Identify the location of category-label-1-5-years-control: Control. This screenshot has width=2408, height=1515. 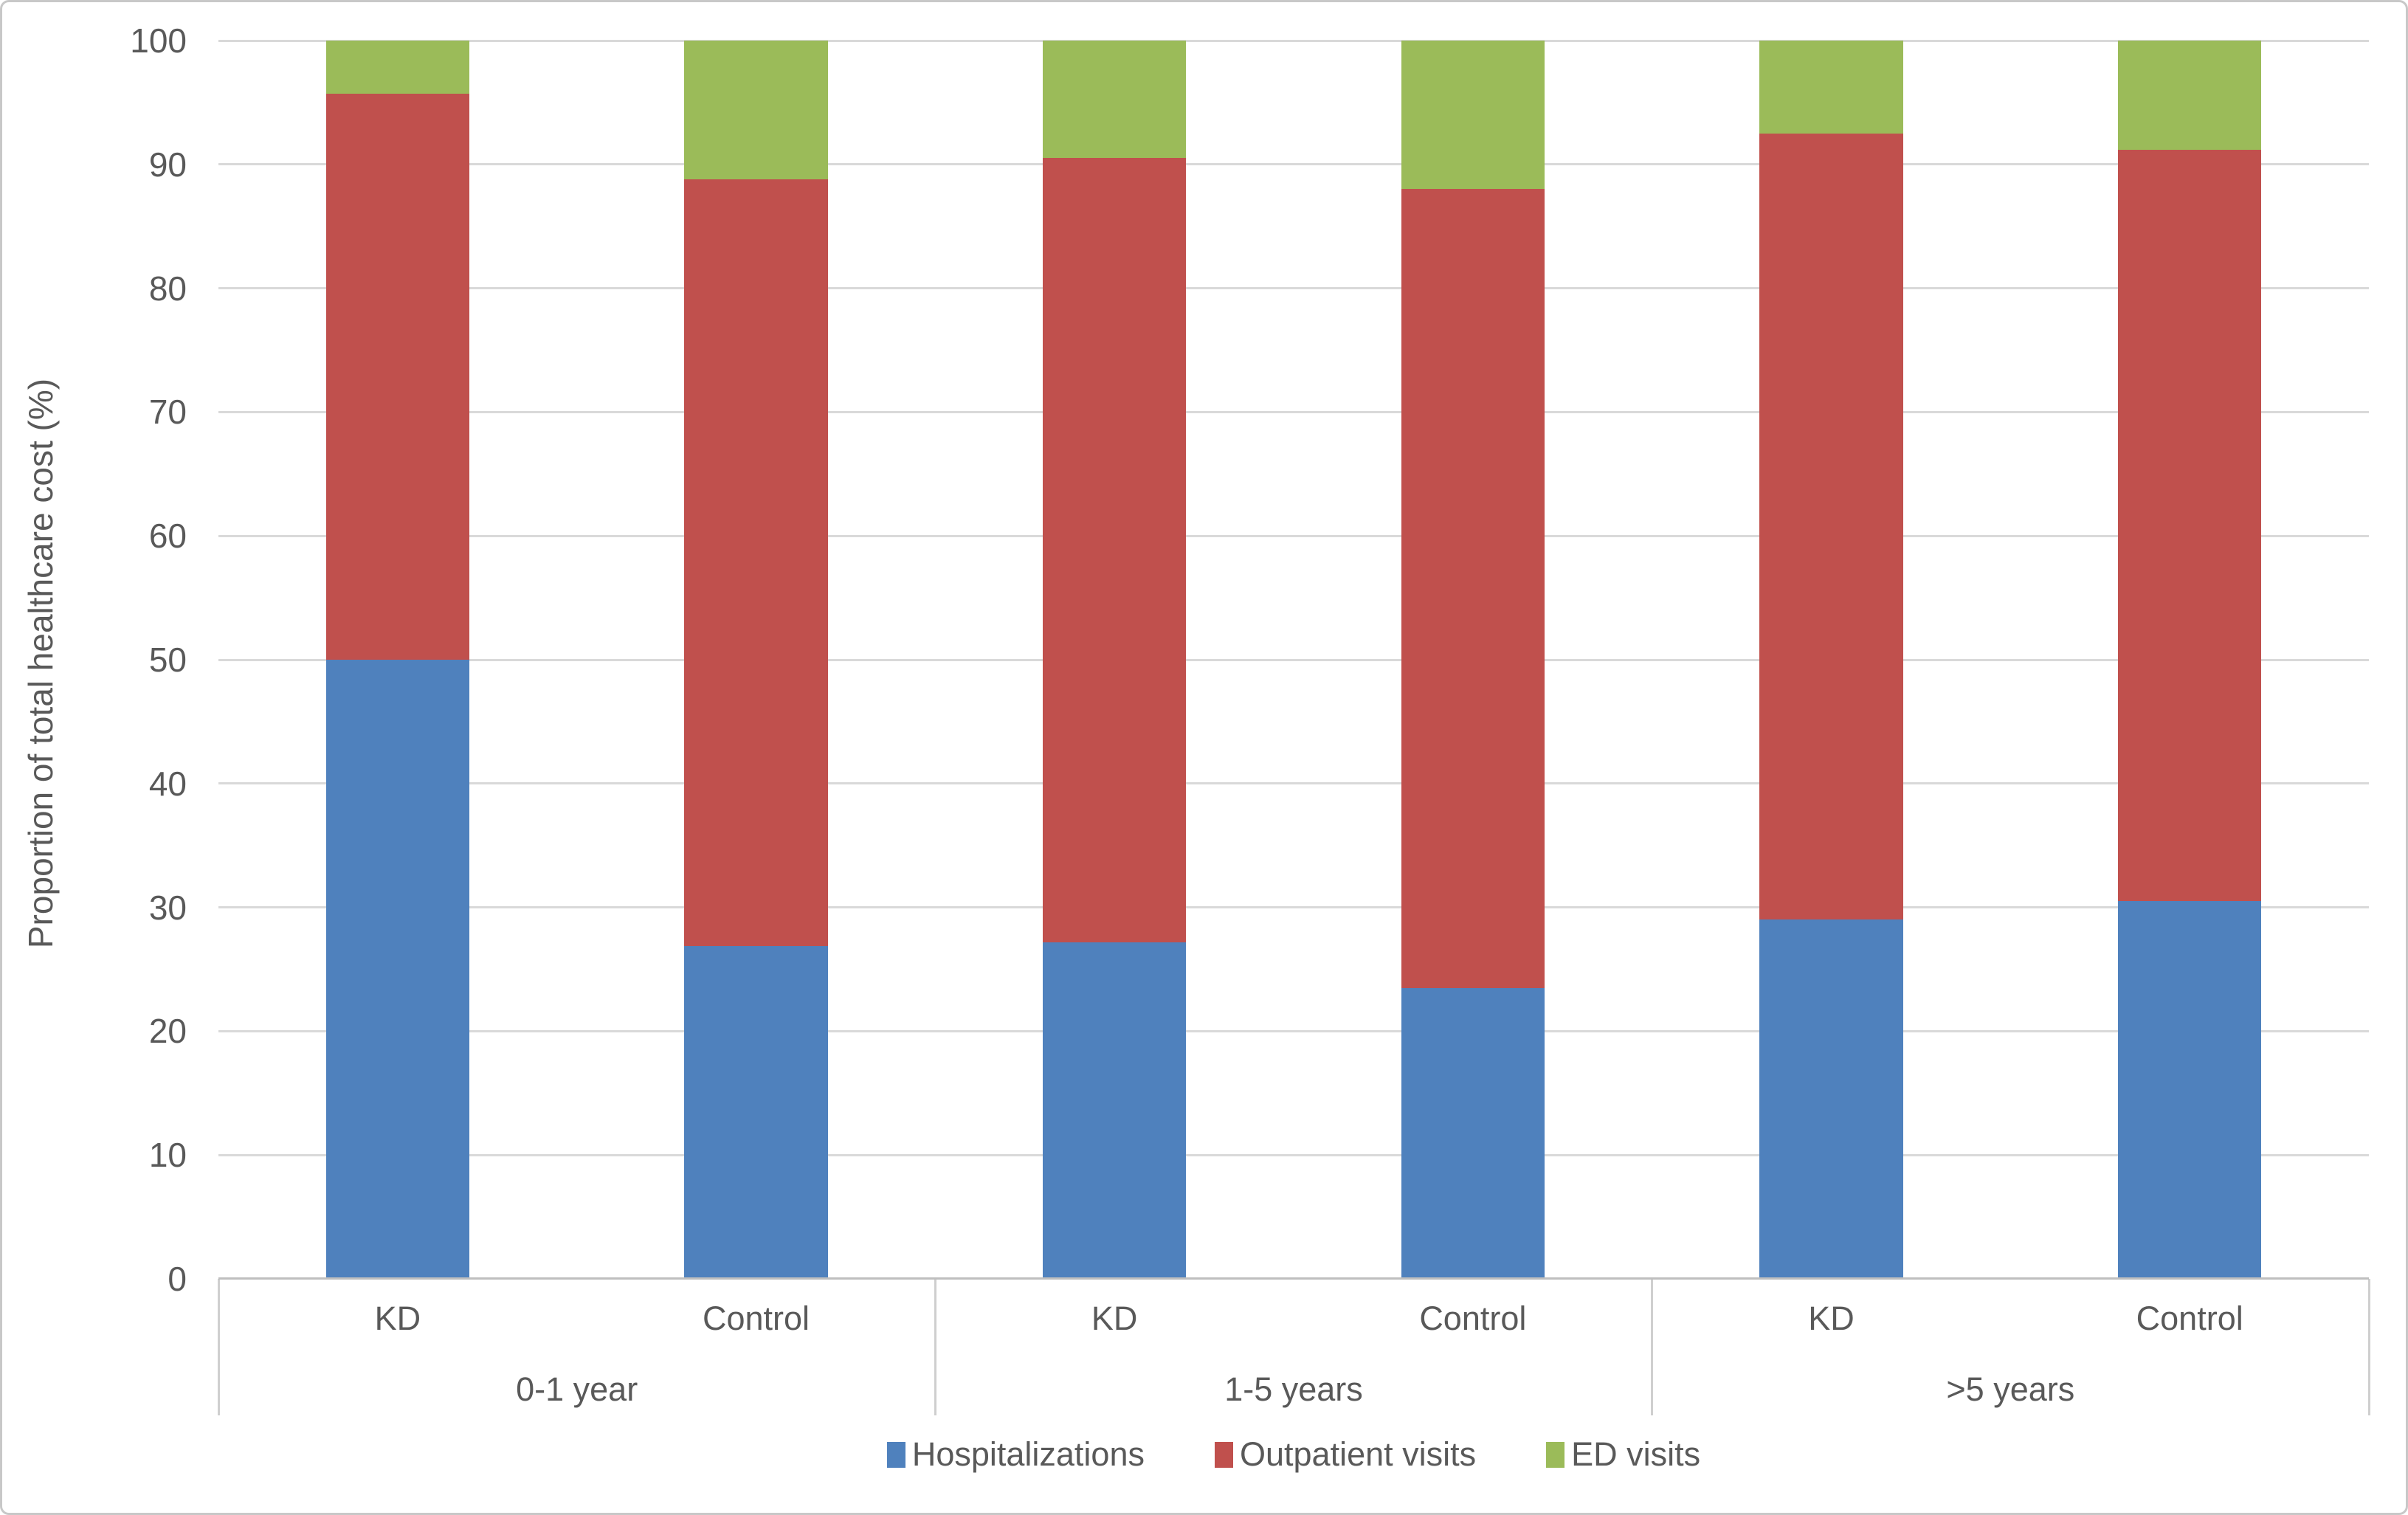
(1473, 1318).